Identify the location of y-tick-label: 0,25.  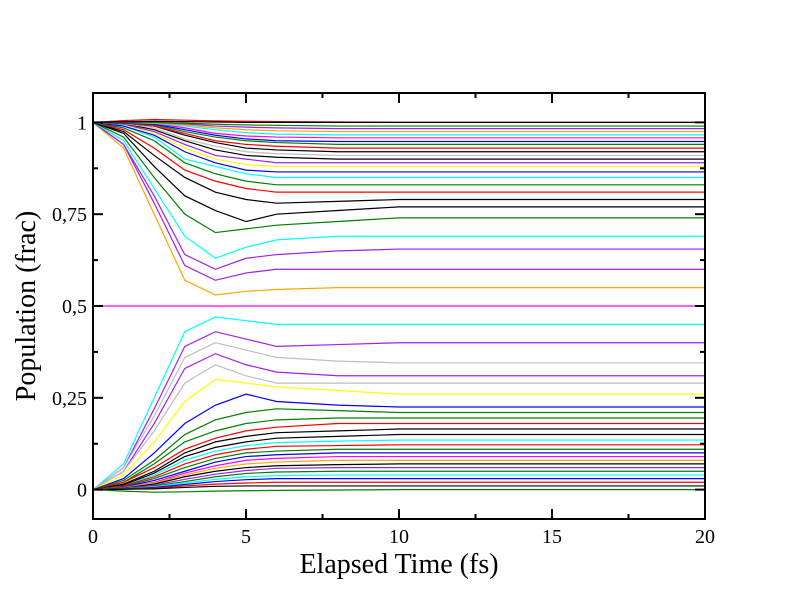
(69, 399).